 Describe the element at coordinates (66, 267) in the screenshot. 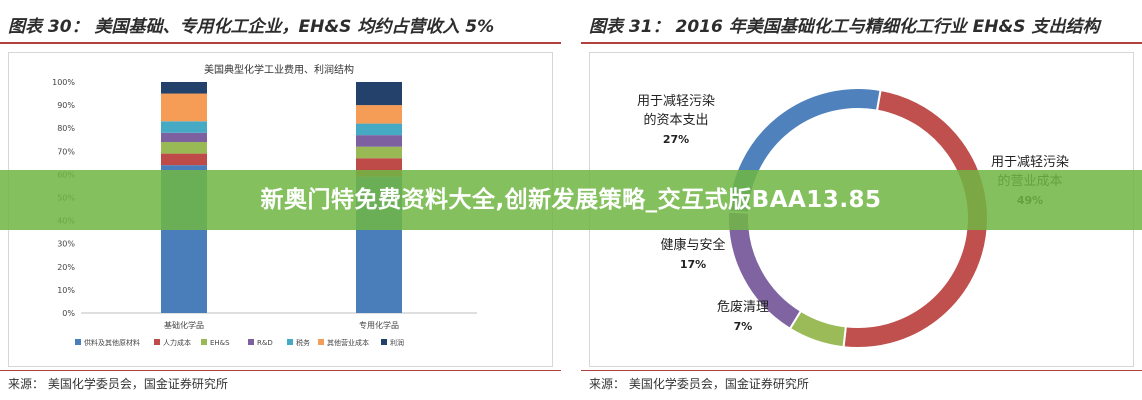

I see `y-tick-label: 20%` at that location.